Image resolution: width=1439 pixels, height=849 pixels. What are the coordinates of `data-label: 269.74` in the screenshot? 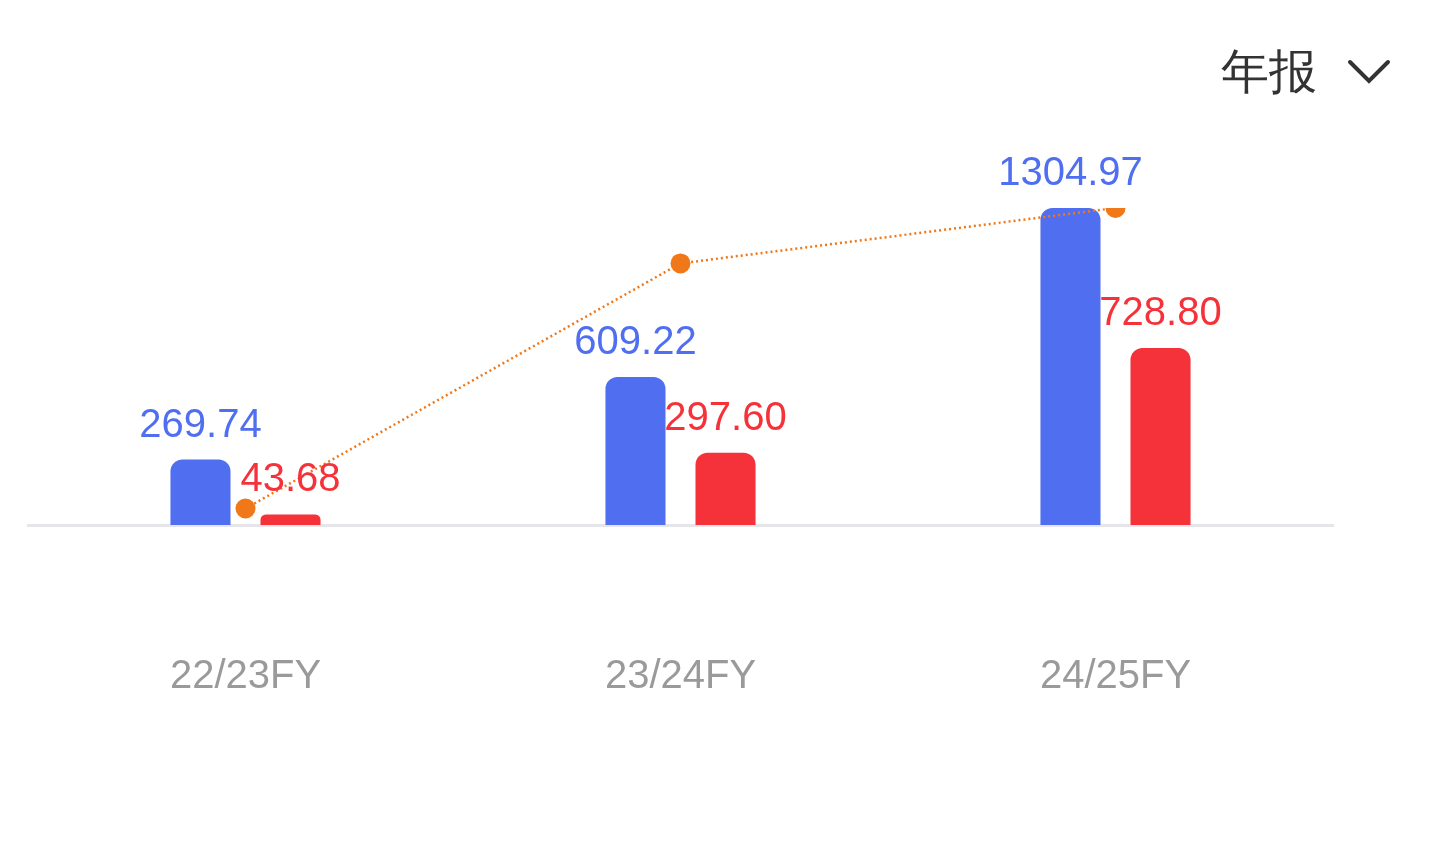 It's located at (200, 422).